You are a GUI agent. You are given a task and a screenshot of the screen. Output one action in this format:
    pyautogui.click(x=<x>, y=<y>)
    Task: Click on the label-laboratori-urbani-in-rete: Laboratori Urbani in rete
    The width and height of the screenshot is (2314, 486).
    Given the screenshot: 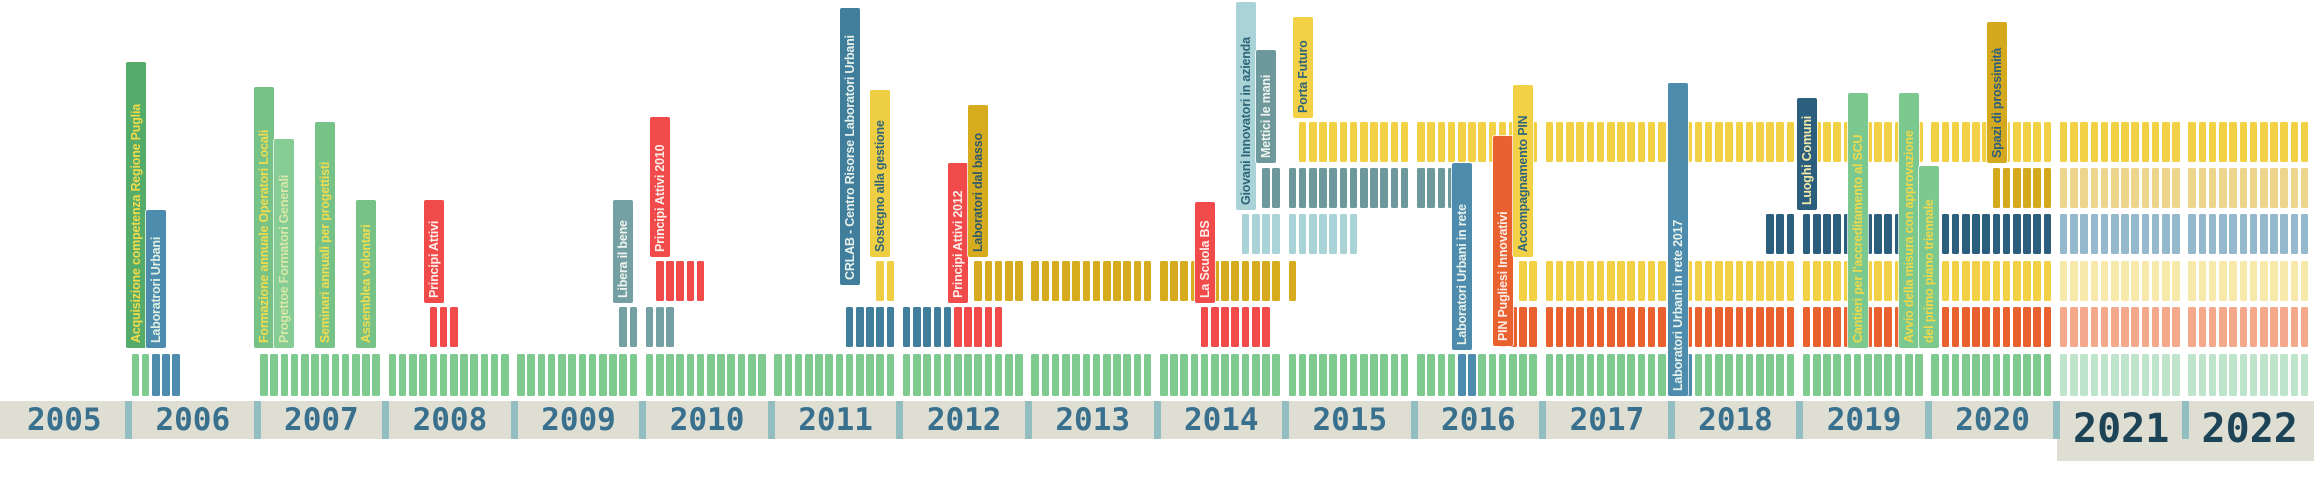 What is the action you would take?
    pyautogui.click(x=1461, y=256)
    